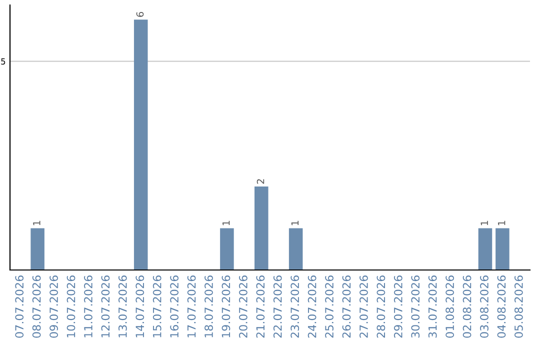 The image size is (540, 340). I want to click on x-tick-label: 04.08.2026, so click(501, 307).